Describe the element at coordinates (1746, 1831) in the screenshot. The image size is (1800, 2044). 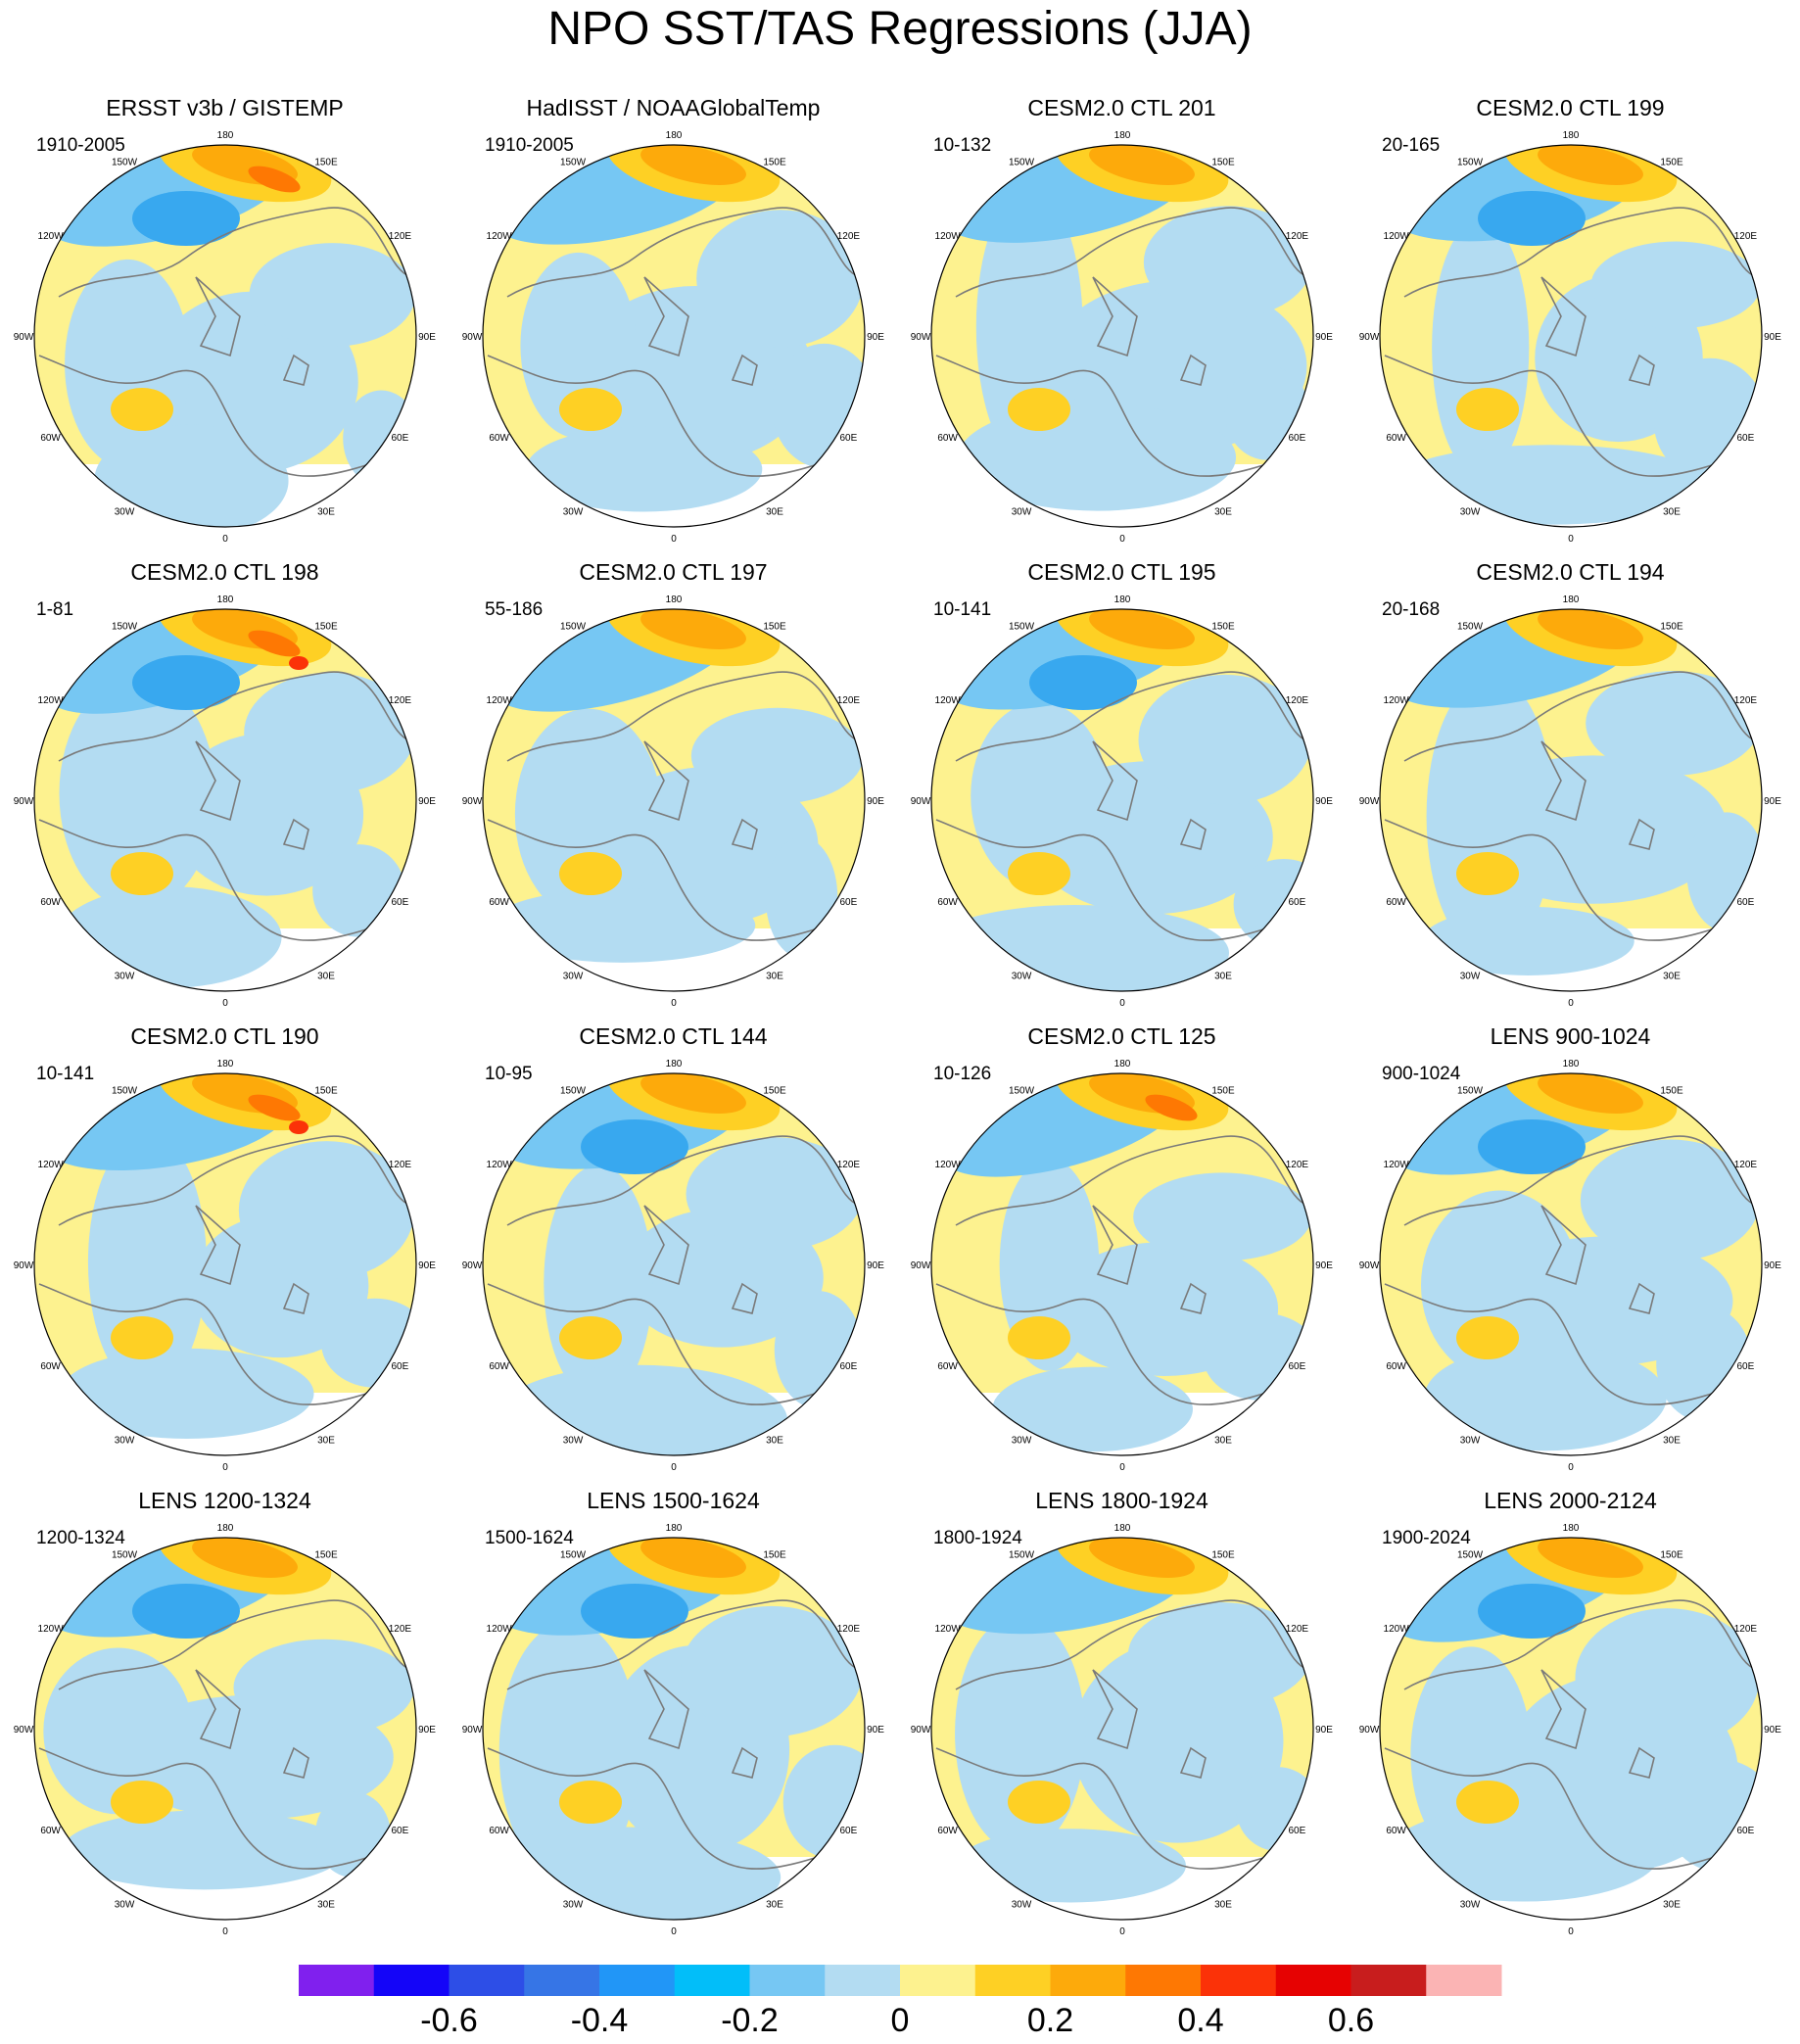
I see `longitude-label: 60E` at that location.